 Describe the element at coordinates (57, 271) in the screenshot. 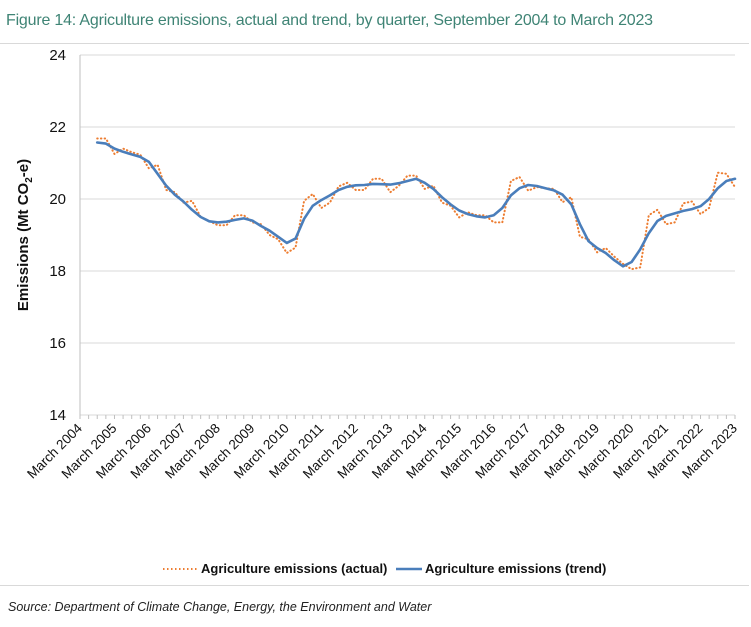

I see `y-tick-label: 18` at that location.